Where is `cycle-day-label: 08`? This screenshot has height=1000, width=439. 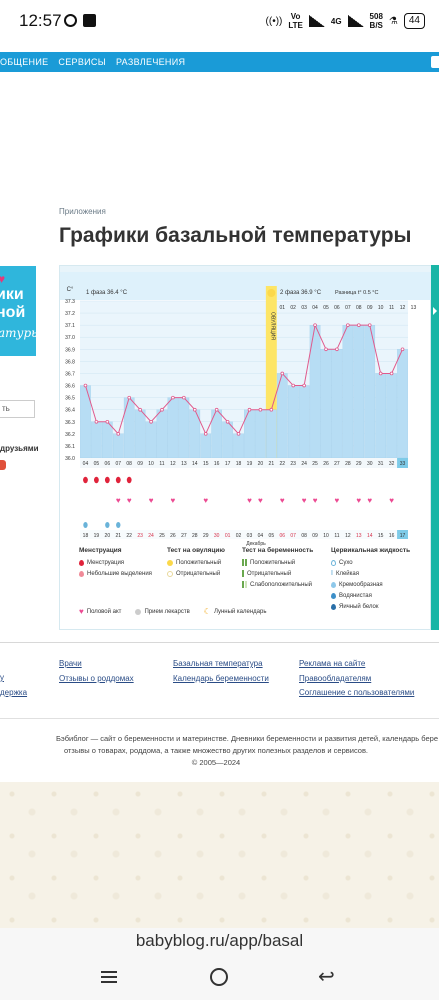 cycle-day-label: 08 is located at coordinates (359, 308).